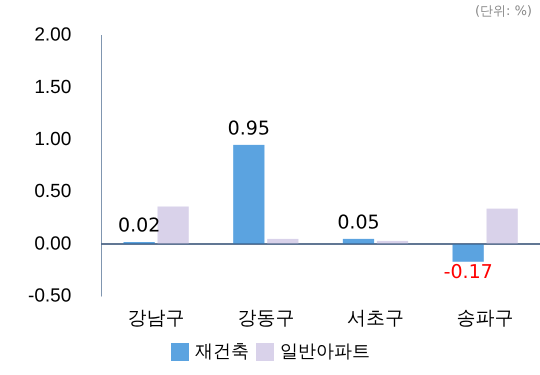  What do you see at coordinates (222, 350) in the screenshot?
I see `legend-label: 재건축` at bounding box center [222, 350].